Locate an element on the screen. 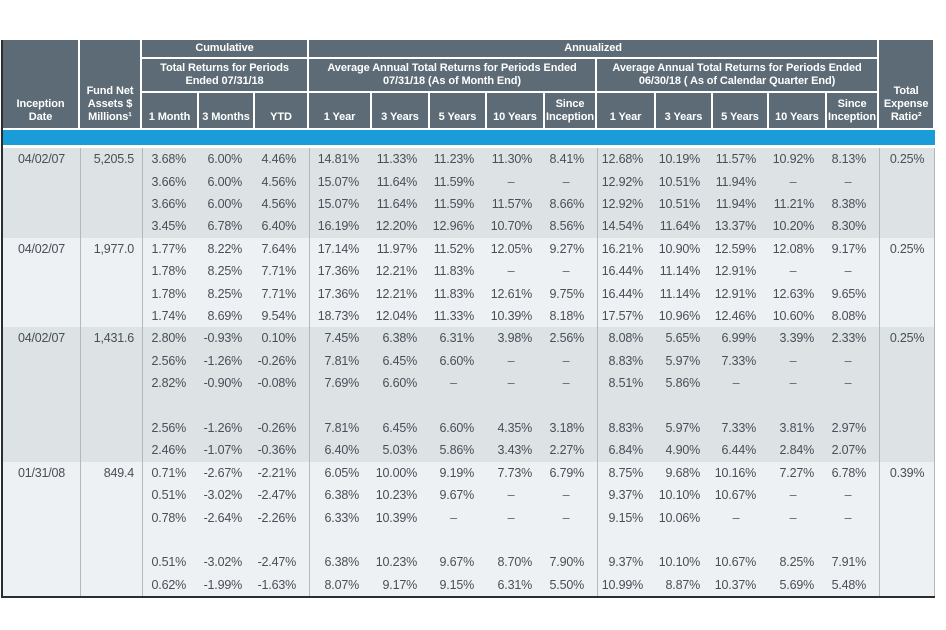  cell-return-value: -1.63% is located at coordinates (282, 585).